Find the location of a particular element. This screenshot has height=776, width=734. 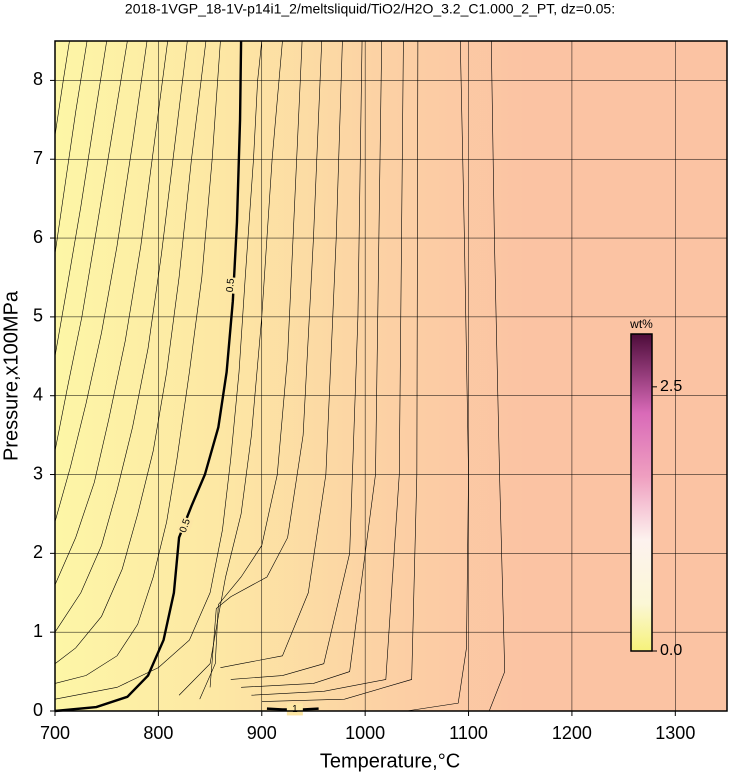

colorbar-tick-label: 0.0 is located at coordinates (671, 650).